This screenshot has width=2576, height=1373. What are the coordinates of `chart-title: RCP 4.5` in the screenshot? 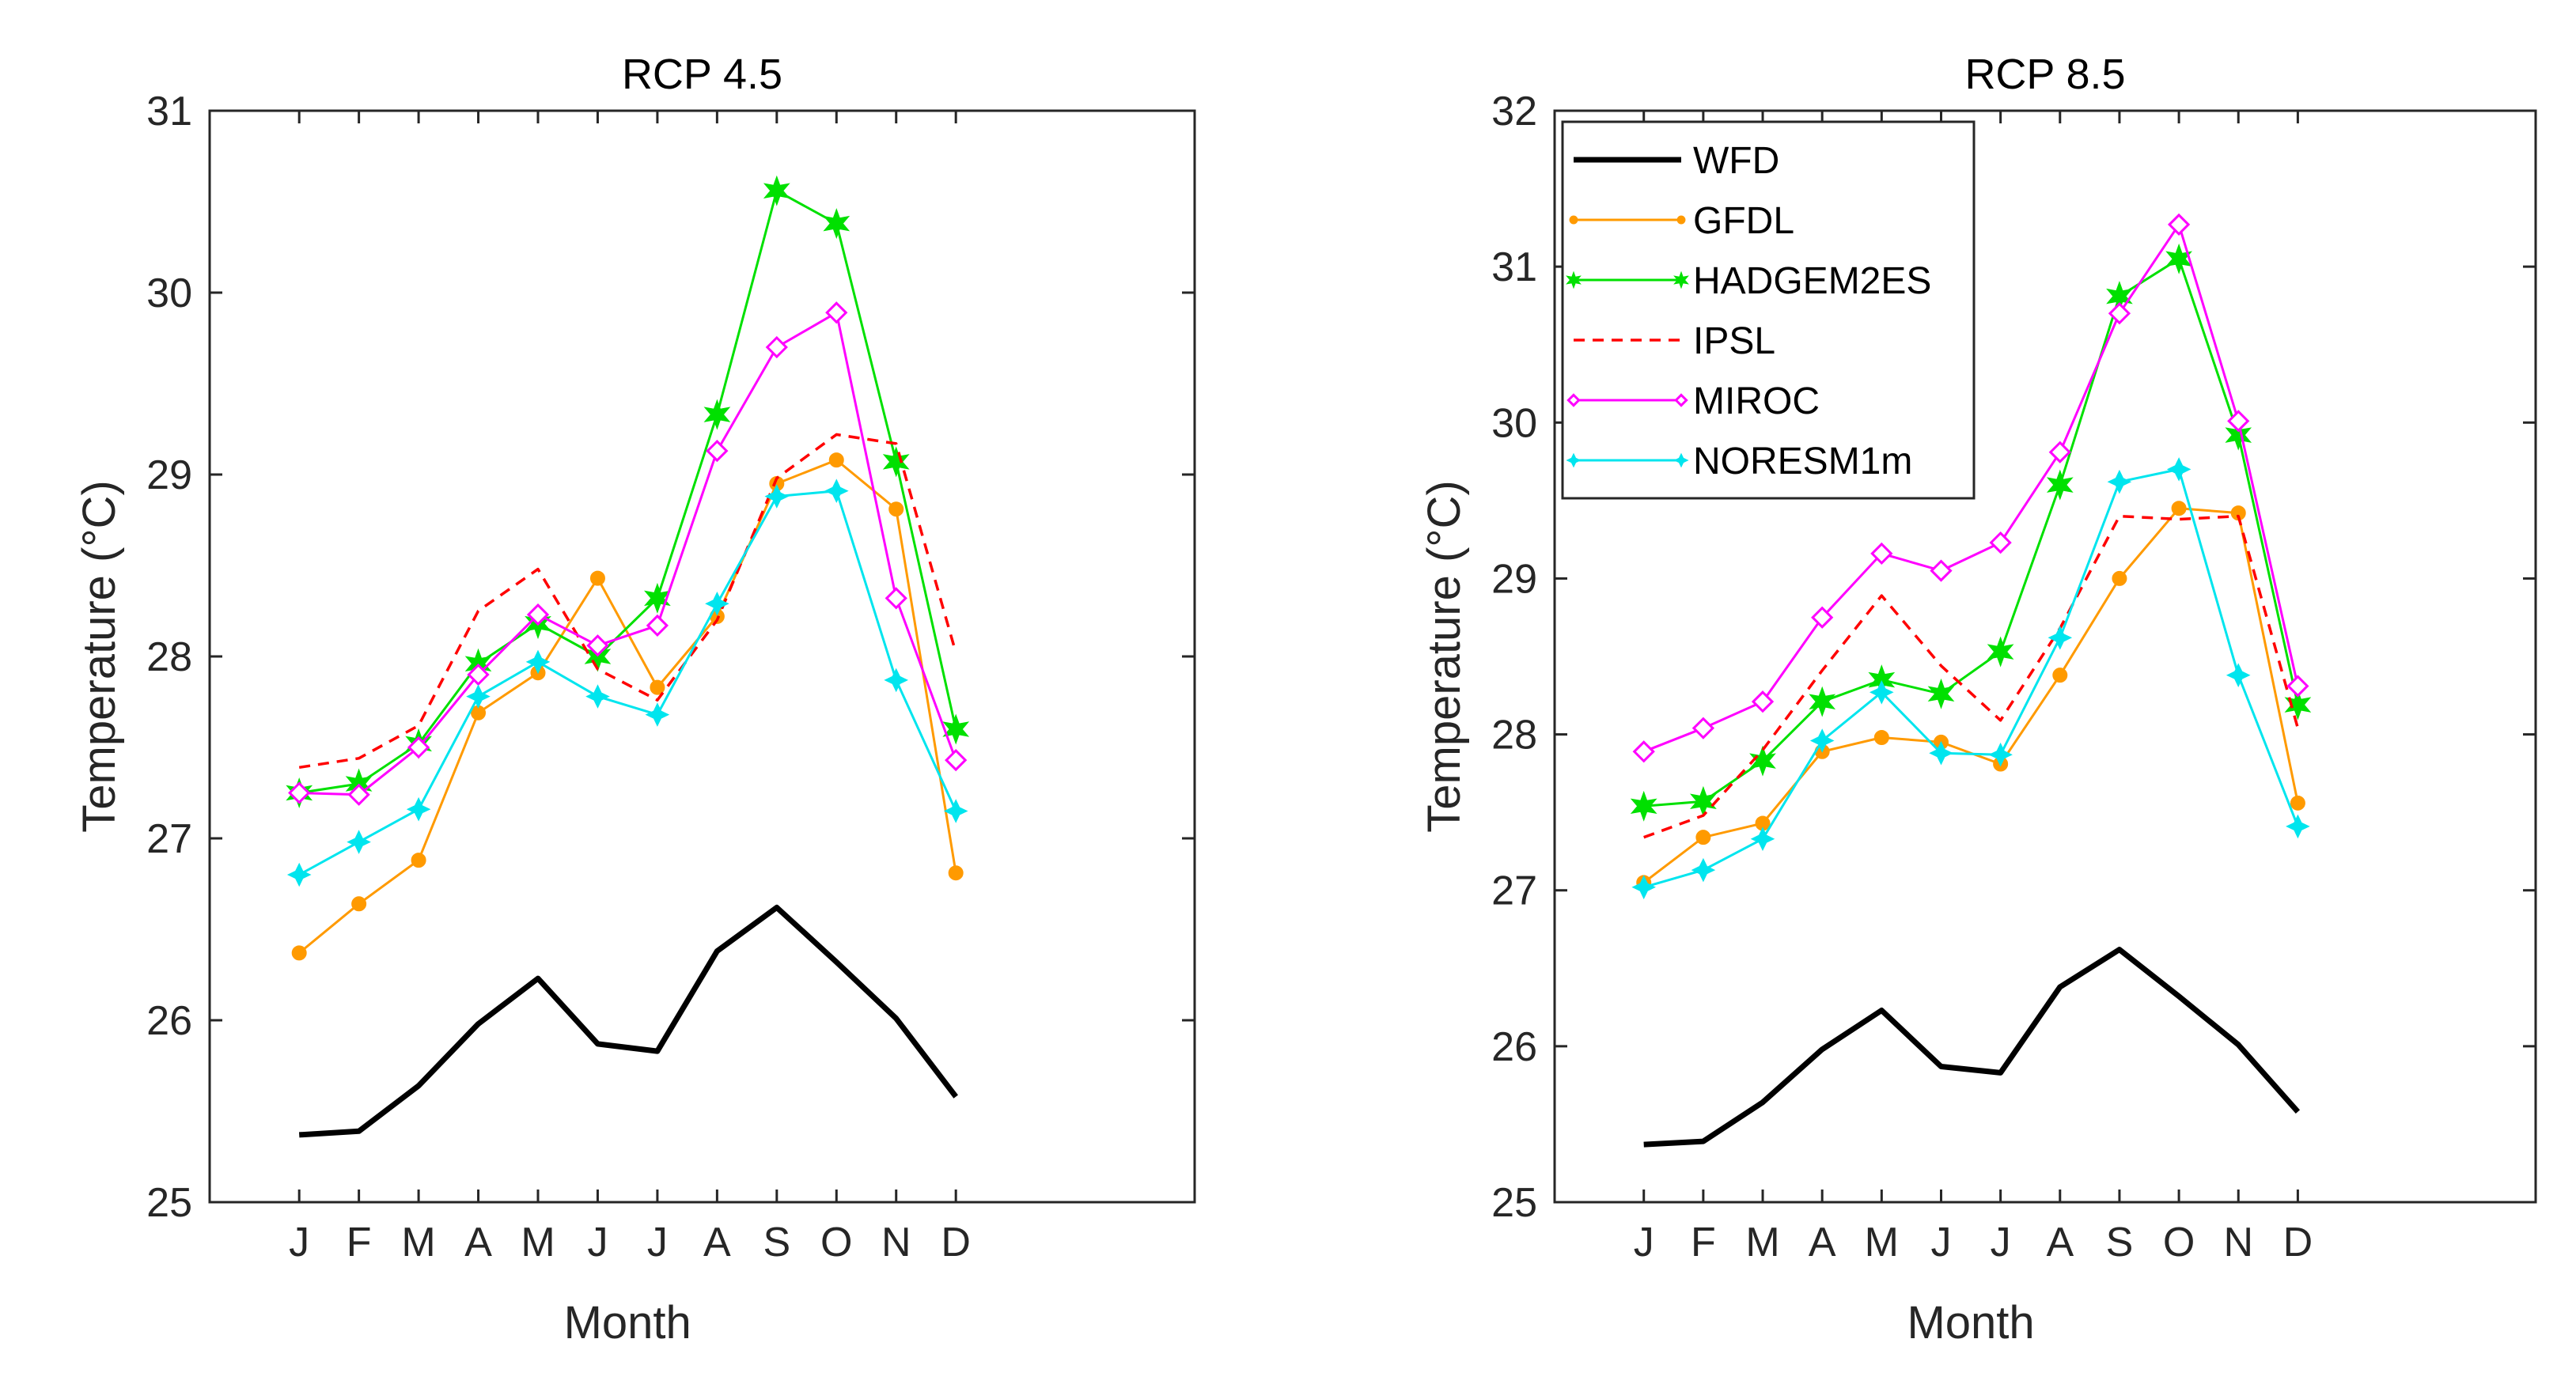 It's located at (702, 74).